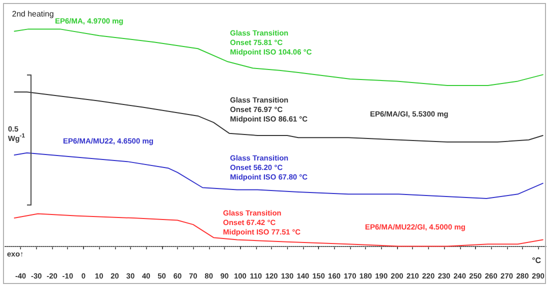 The image size is (550, 288). I want to click on x-axis-title: °C, so click(537, 260).